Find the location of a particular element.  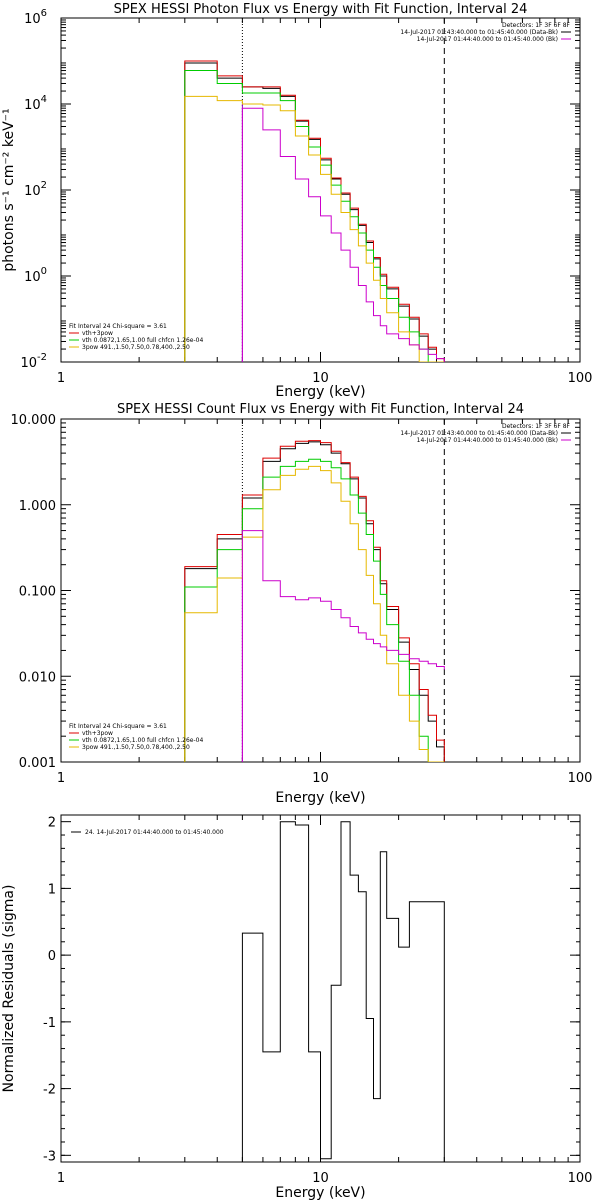

y-tick-label: 0.001 is located at coordinates (37, 763).